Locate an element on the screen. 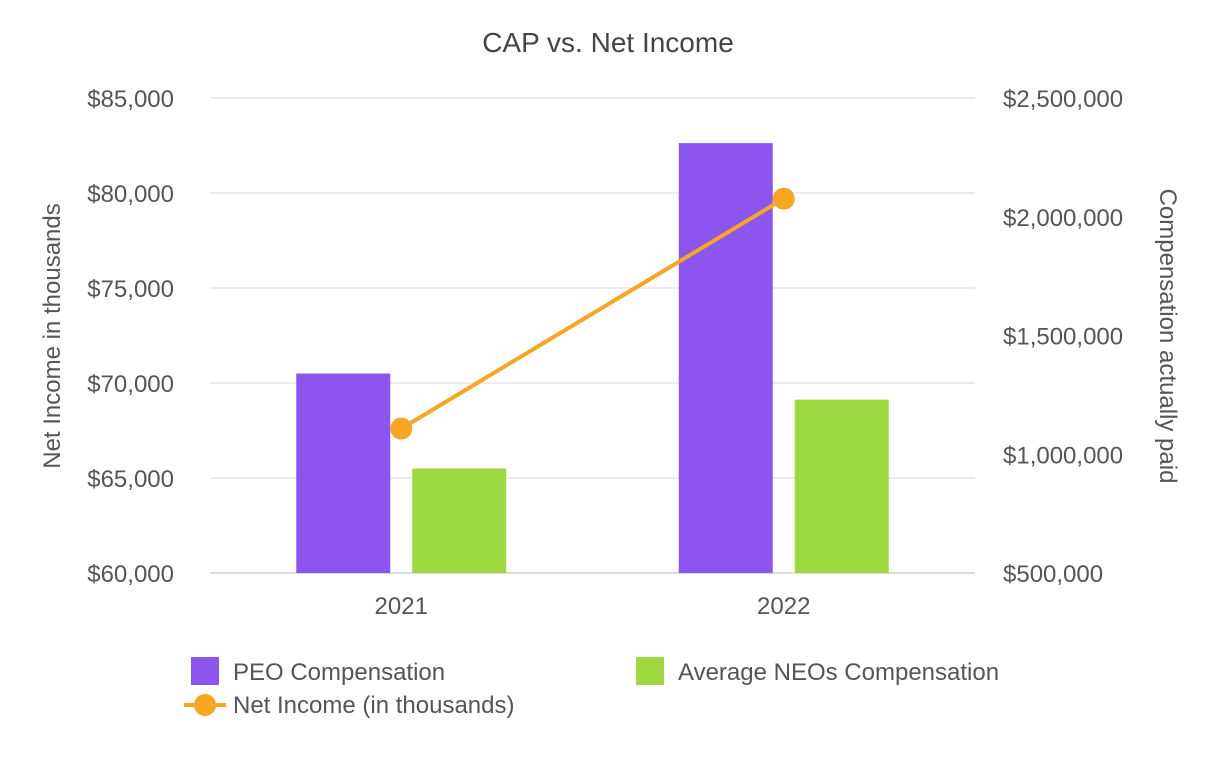 The height and width of the screenshot is (765, 1220). net-income-line-layer is located at coordinates (592, 313).